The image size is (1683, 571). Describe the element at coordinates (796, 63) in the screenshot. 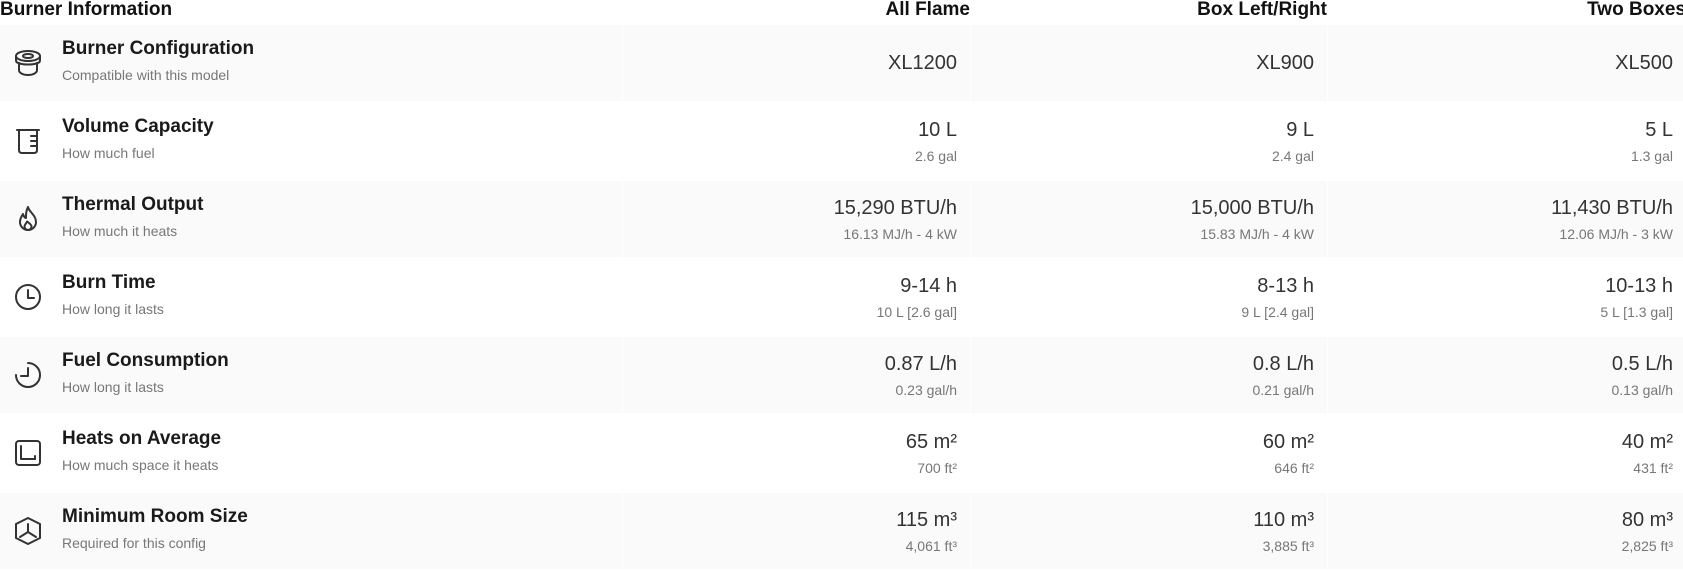

I see `value-cell: XL1200` at that location.